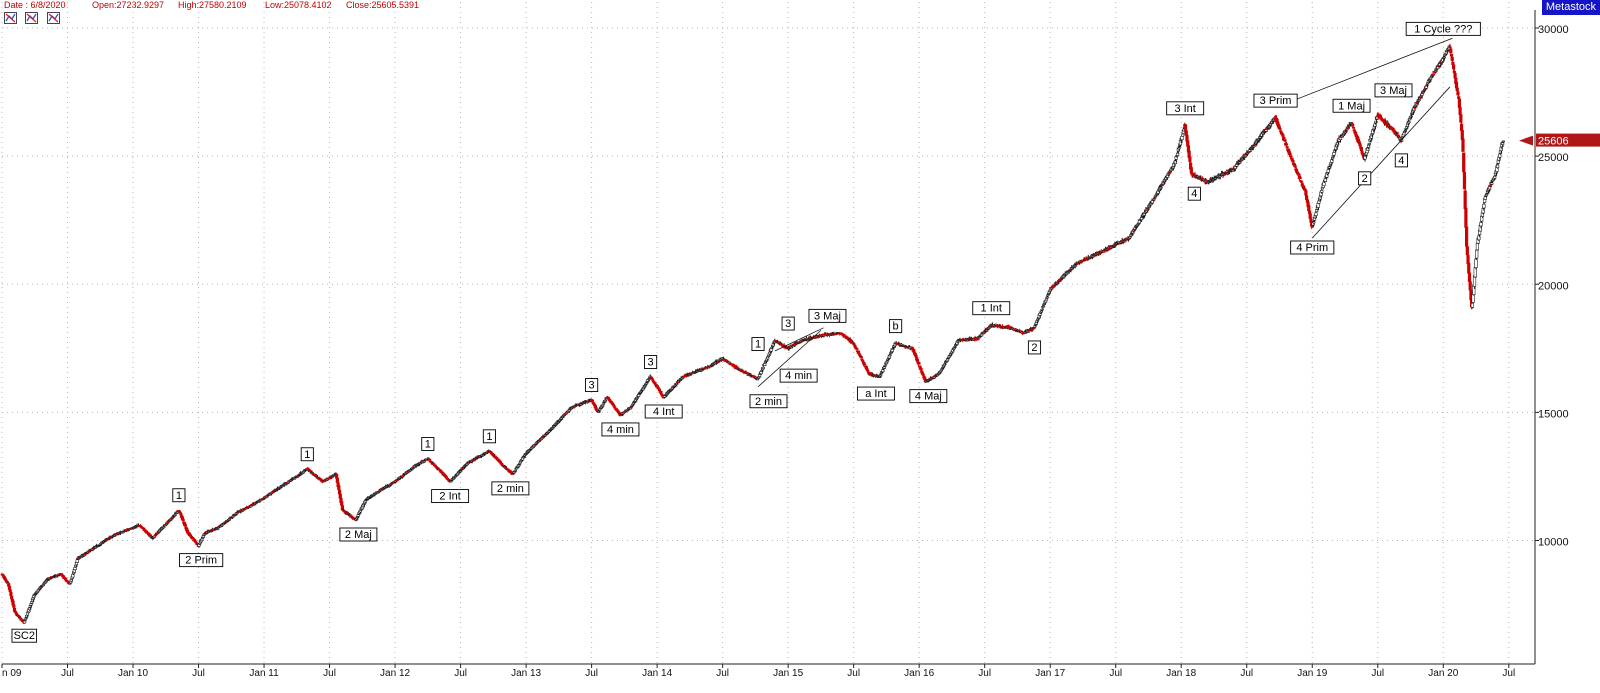 The width and height of the screenshot is (1600, 693). What do you see at coordinates (1050, 673) in the screenshot?
I see `x-tick-label: Jan 17` at bounding box center [1050, 673].